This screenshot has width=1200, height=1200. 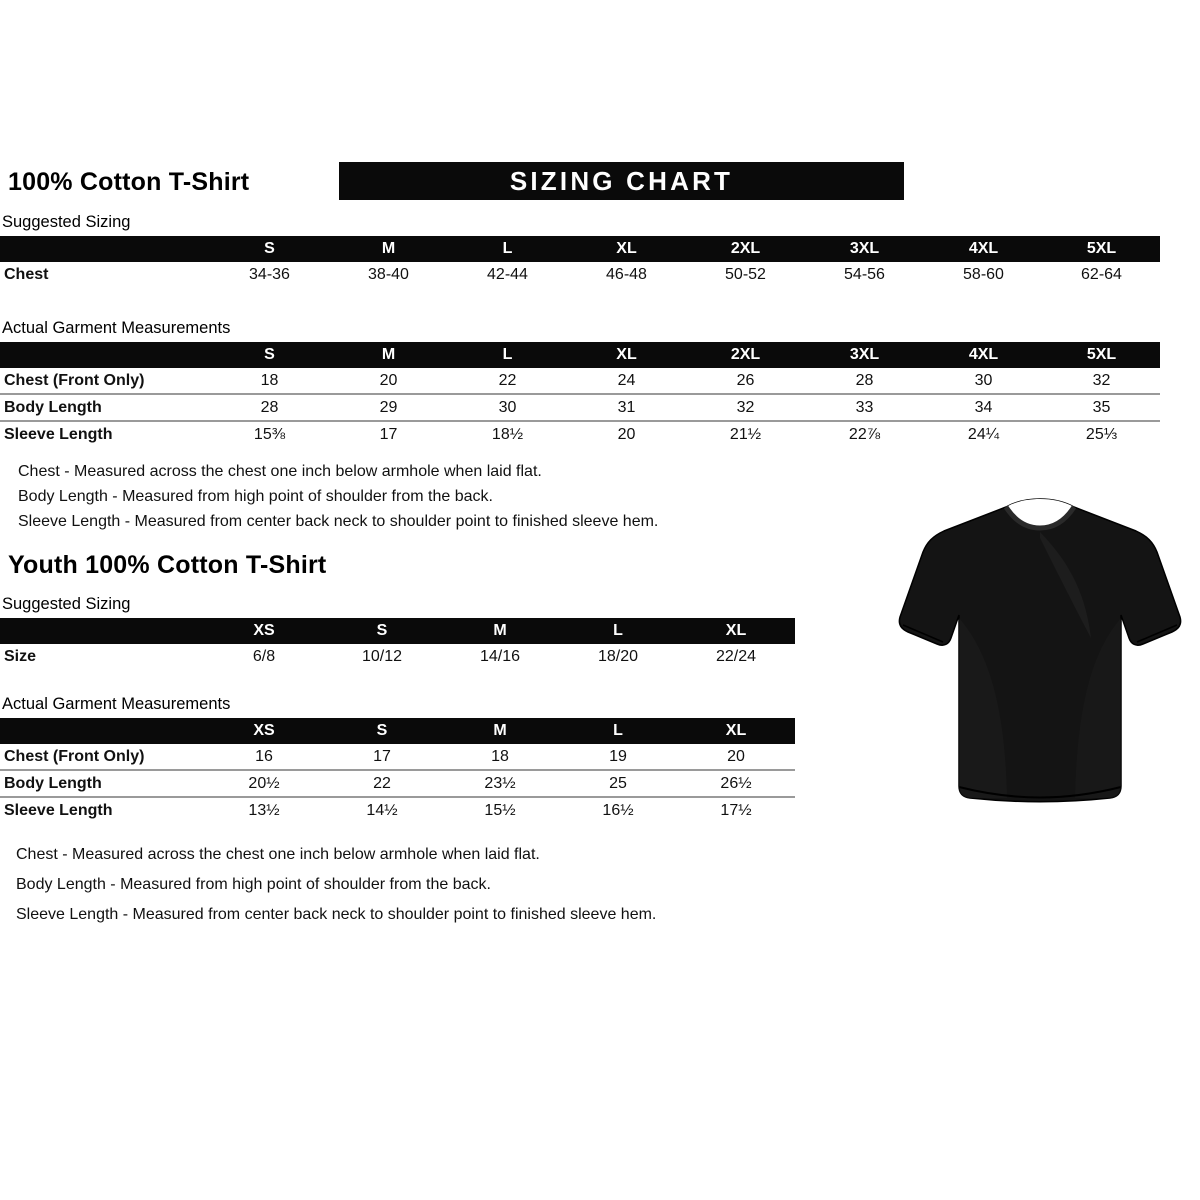 I want to click on sizing-chart-banner-label: SIZING CHART, so click(x=621, y=181).